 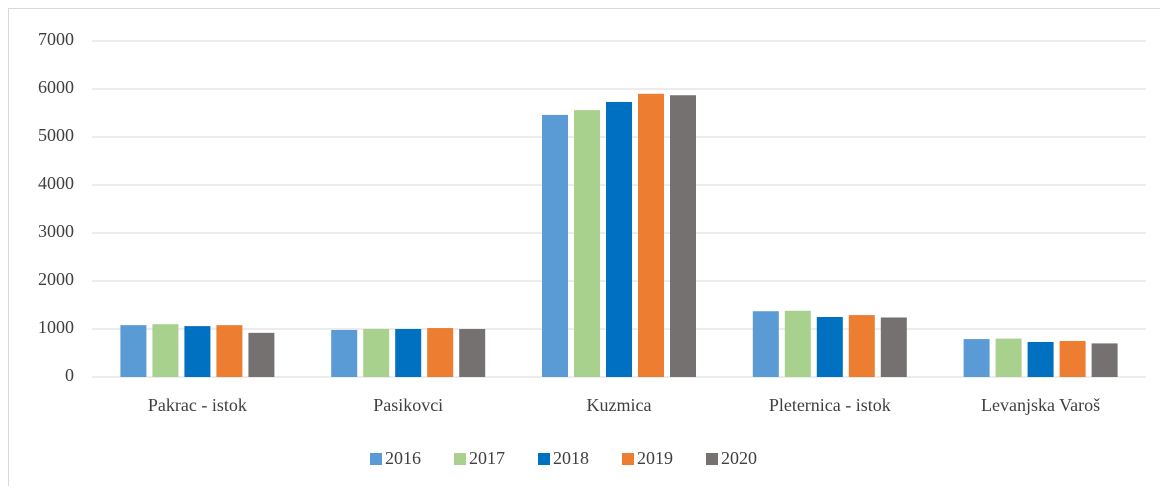 What do you see at coordinates (56, 135) in the screenshot?
I see `y-tick-label: 5000` at bounding box center [56, 135].